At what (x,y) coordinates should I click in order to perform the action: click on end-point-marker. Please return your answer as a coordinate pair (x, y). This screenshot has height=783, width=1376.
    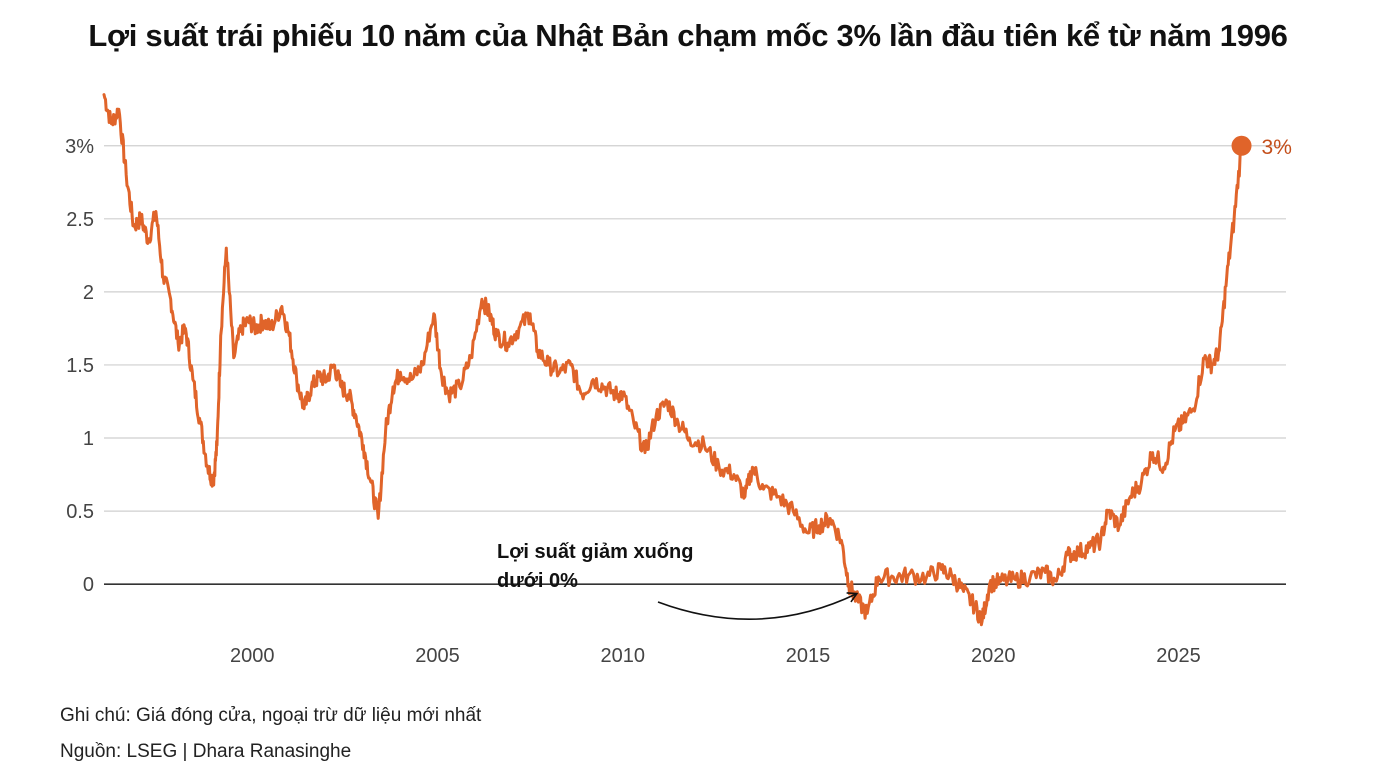
    Looking at the image, I should click on (1241, 145).